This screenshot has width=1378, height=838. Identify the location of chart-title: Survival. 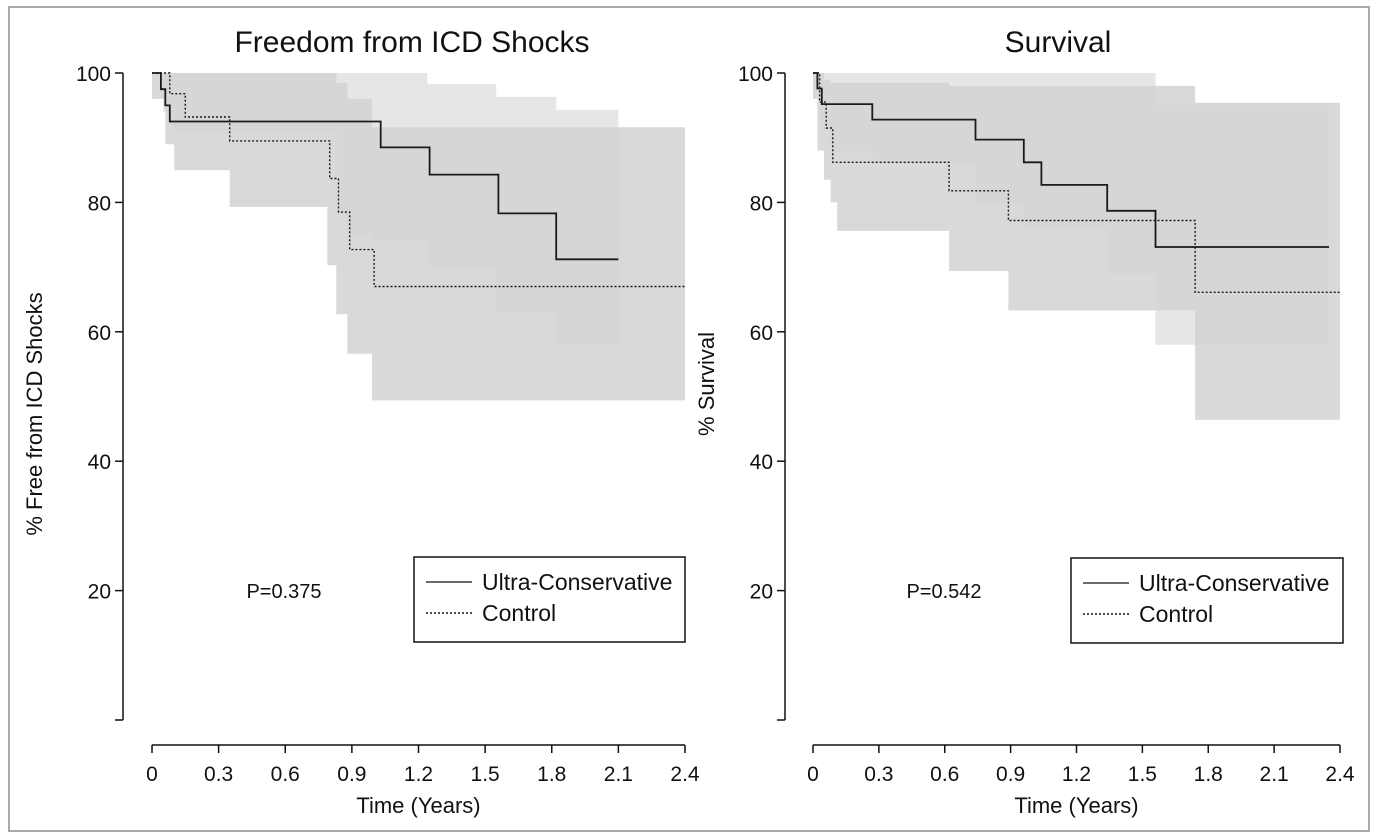
(1058, 42).